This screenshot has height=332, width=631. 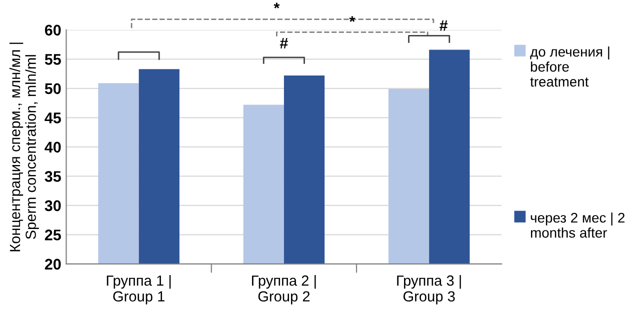 What do you see at coordinates (52, 118) in the screenshot?
I see `y-tick-label: 45` at bounding box center [52, 118].